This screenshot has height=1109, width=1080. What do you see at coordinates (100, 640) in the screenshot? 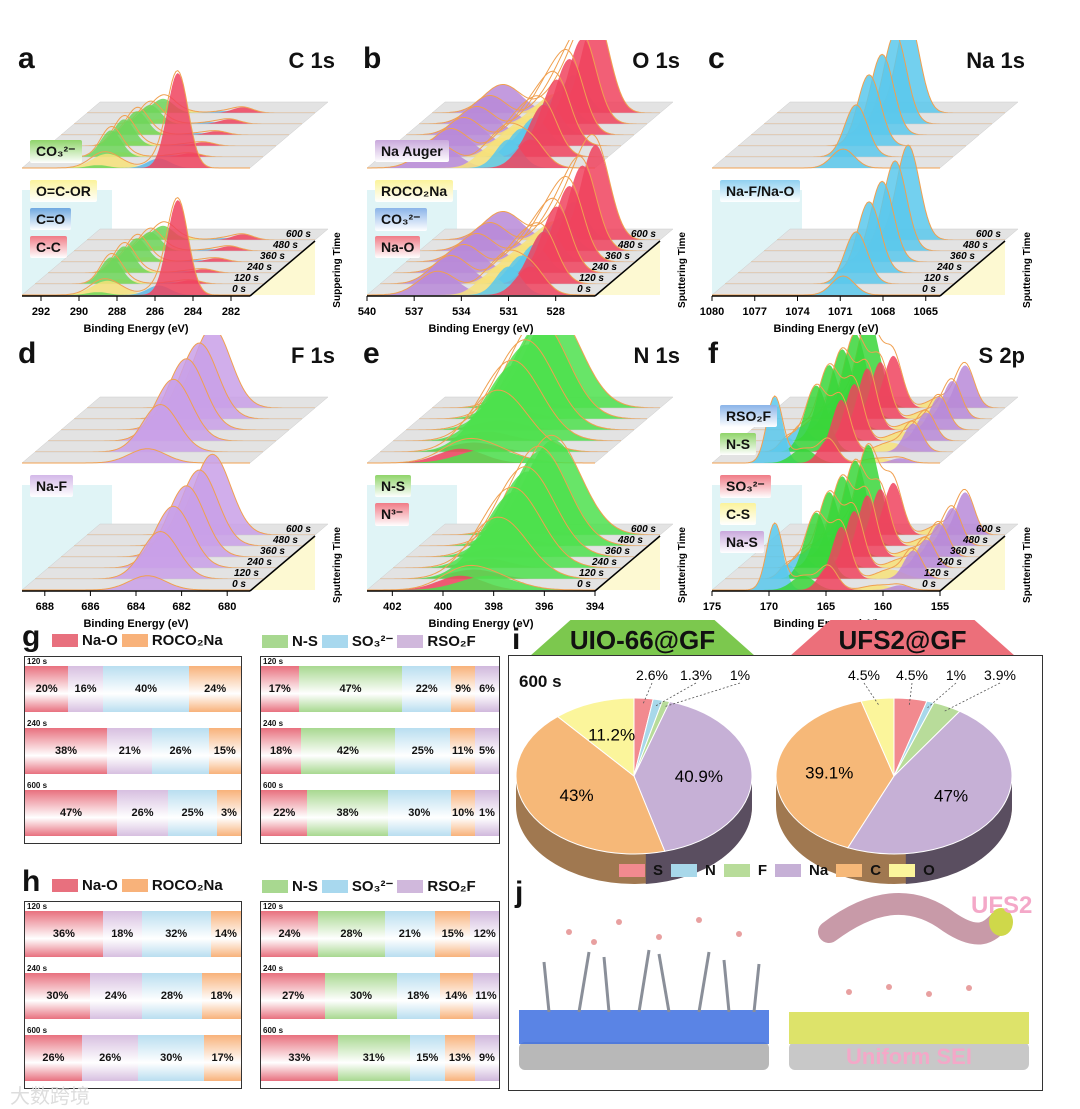
I see `legend-label: Na-O` at bounding box center [100, 640].